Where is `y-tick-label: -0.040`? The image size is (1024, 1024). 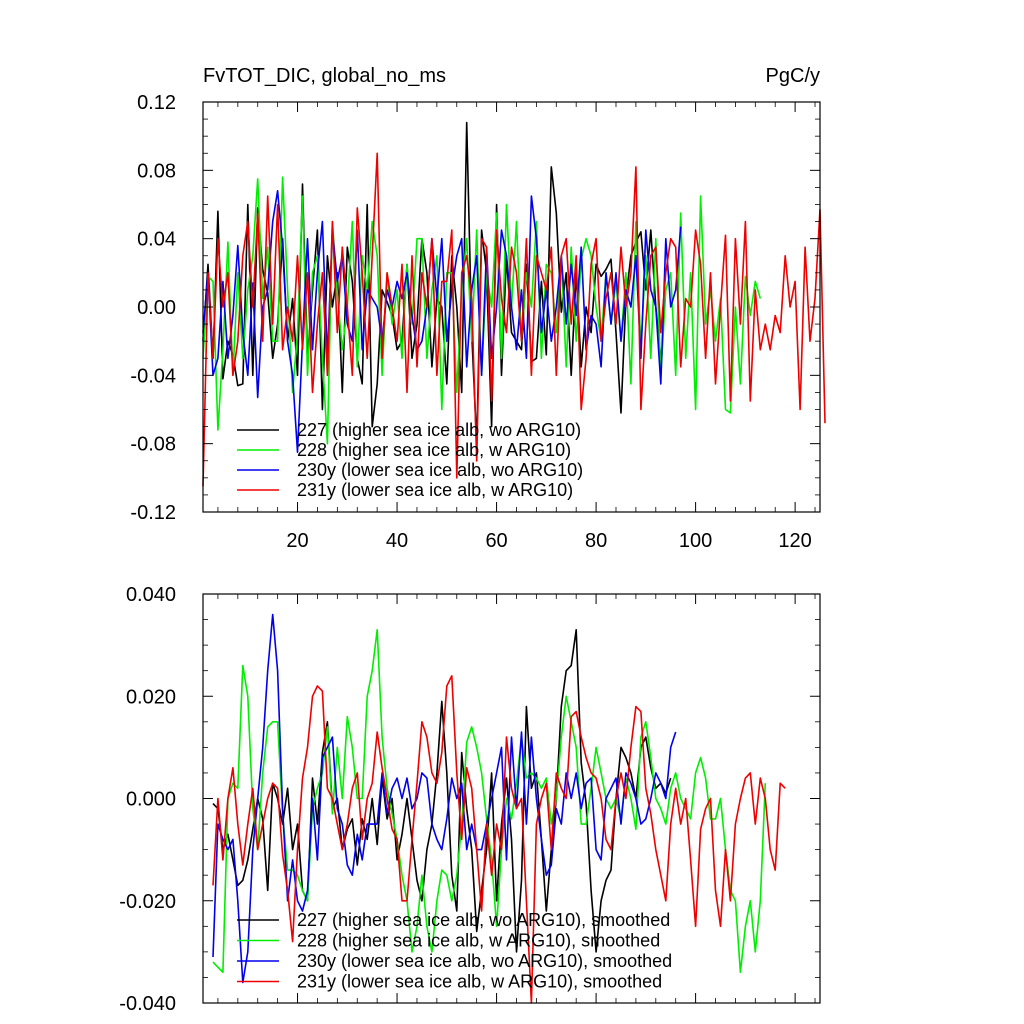
y-tick-label: -0.040 is located at coordinates (147, 1004).